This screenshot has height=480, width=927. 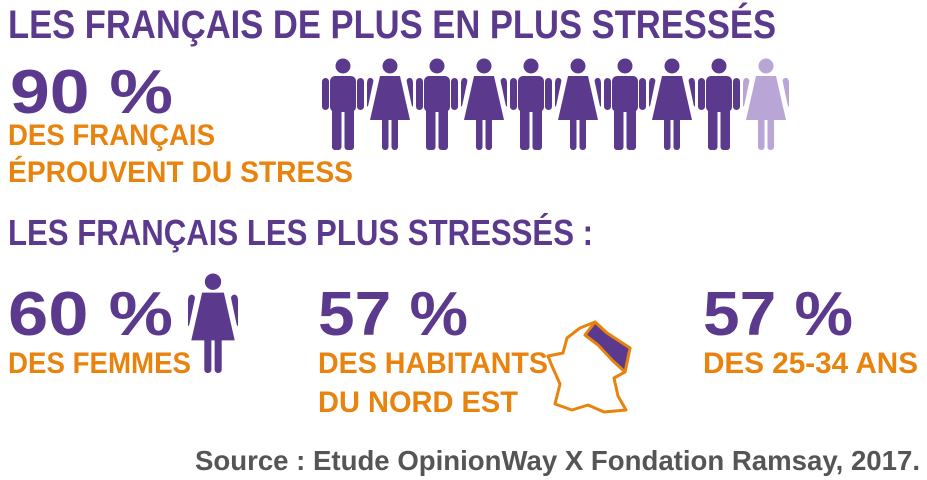 I want to click on stat-line: DES HABITANTS, so click(x=433, y=363).